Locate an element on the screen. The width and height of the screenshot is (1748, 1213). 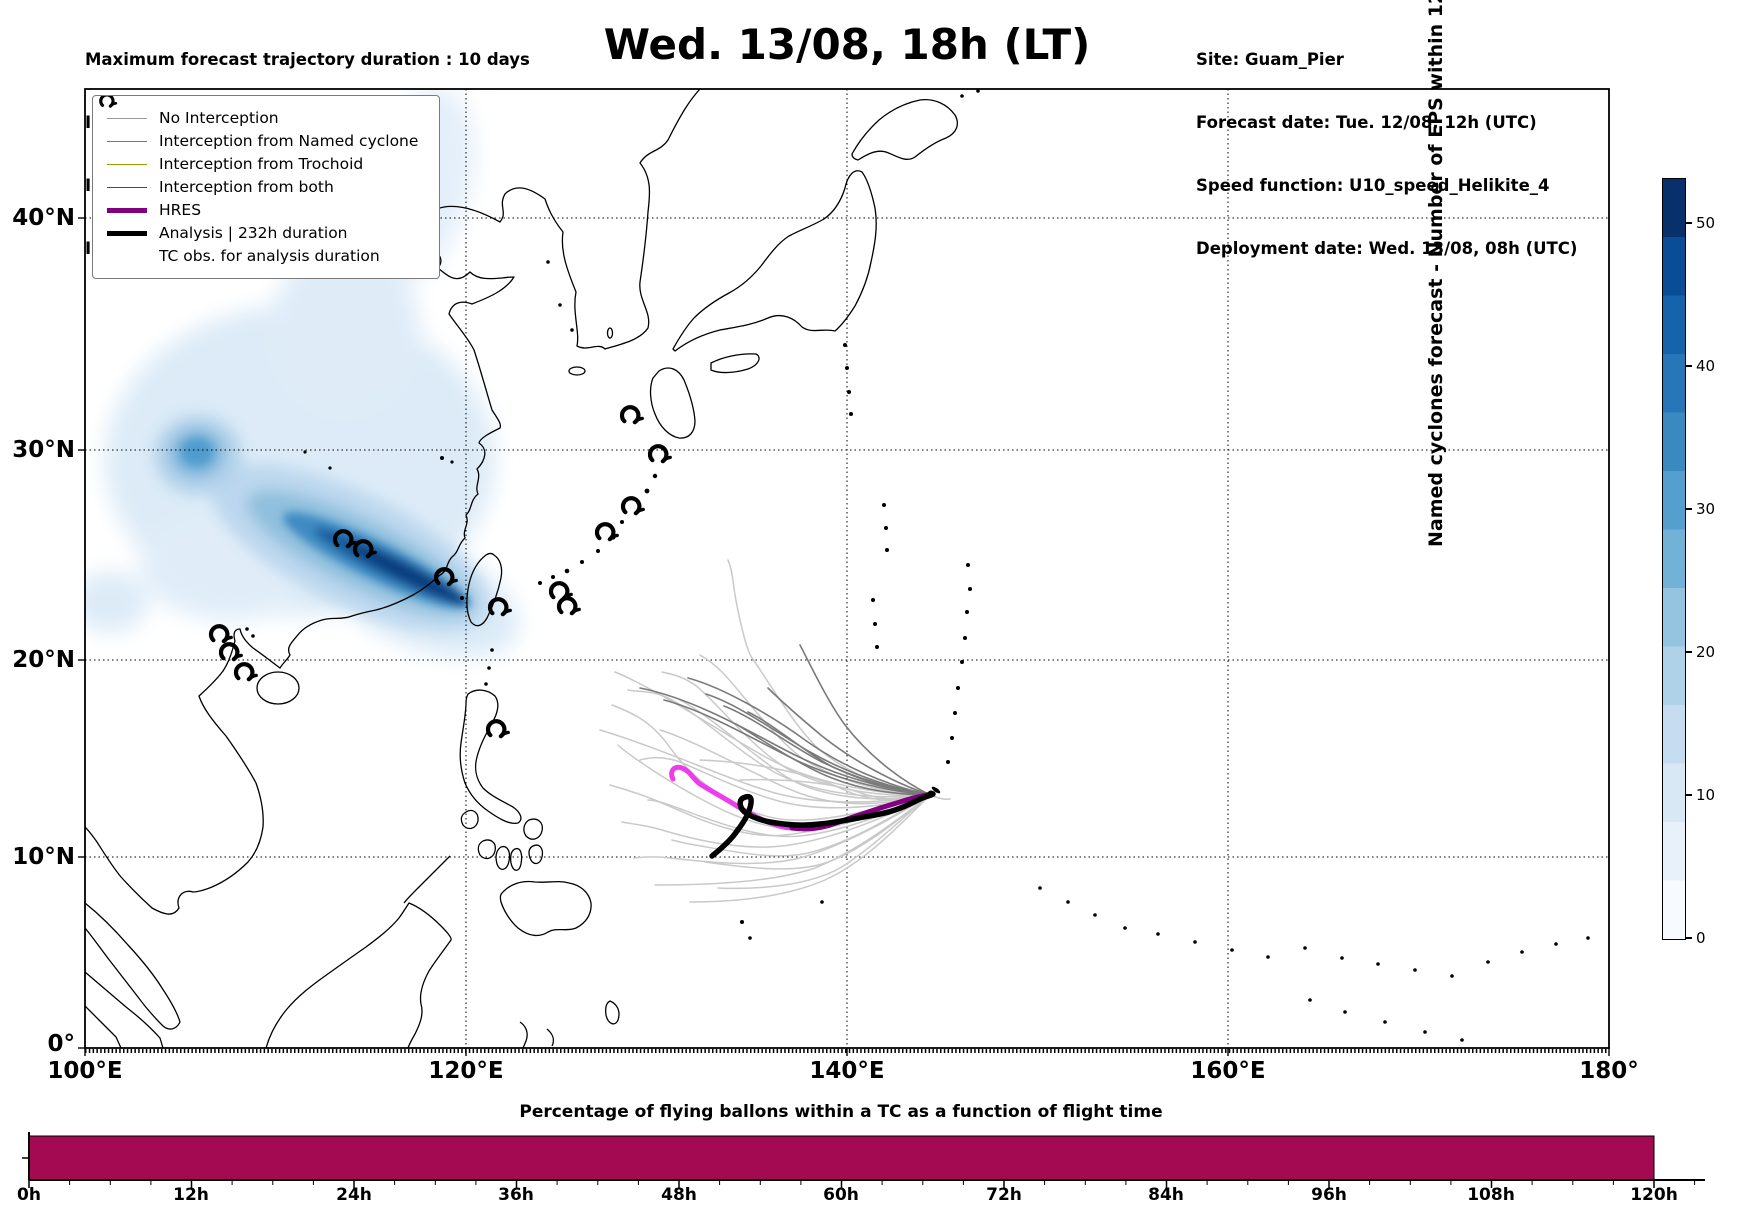
deployment-start-point is located at coordinates (931, 794).